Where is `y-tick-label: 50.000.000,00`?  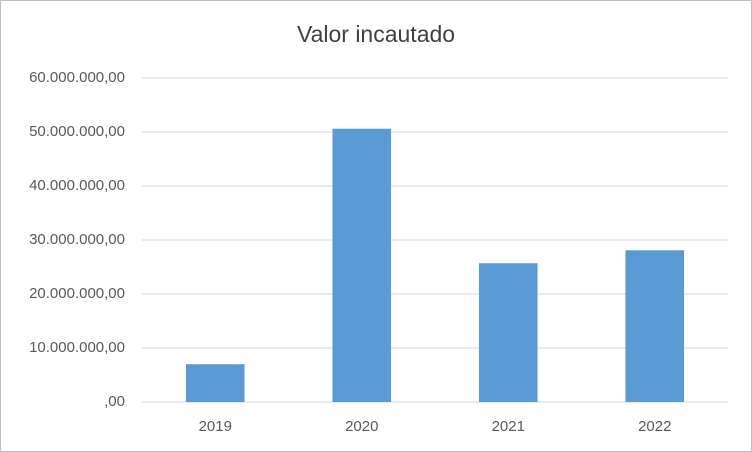
y-tick-label: 50.000.000,00 is located at coordinates (77, 131).